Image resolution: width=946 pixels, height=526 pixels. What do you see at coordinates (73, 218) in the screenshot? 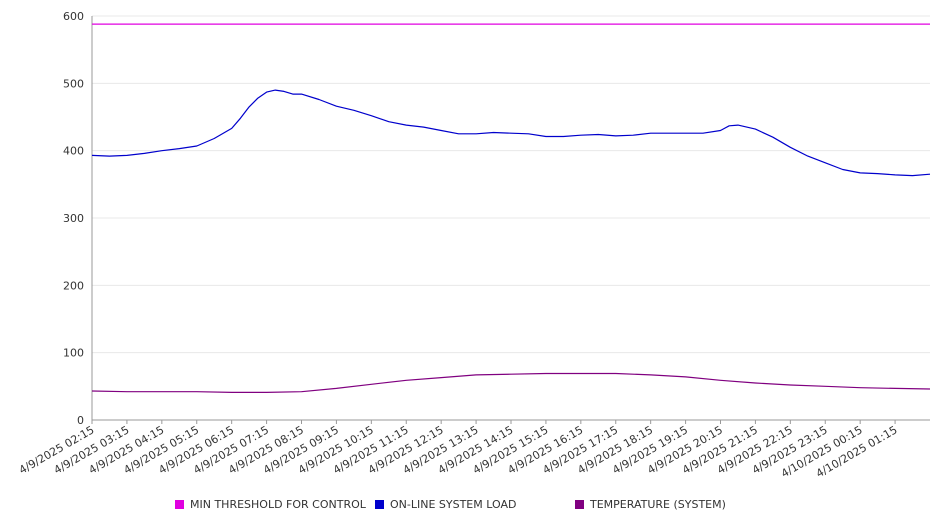
I see `y-tick-label: 300` at bounding box center [73, 218].